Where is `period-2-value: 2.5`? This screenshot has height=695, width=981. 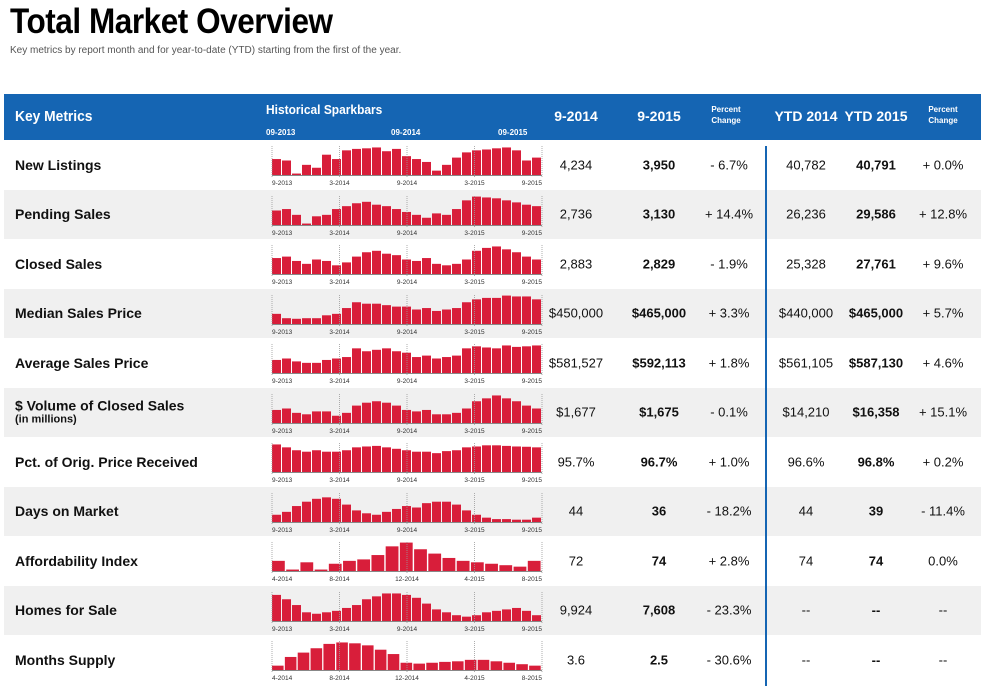 period-2-value: 2.5 is located at coordinates (659, 660).